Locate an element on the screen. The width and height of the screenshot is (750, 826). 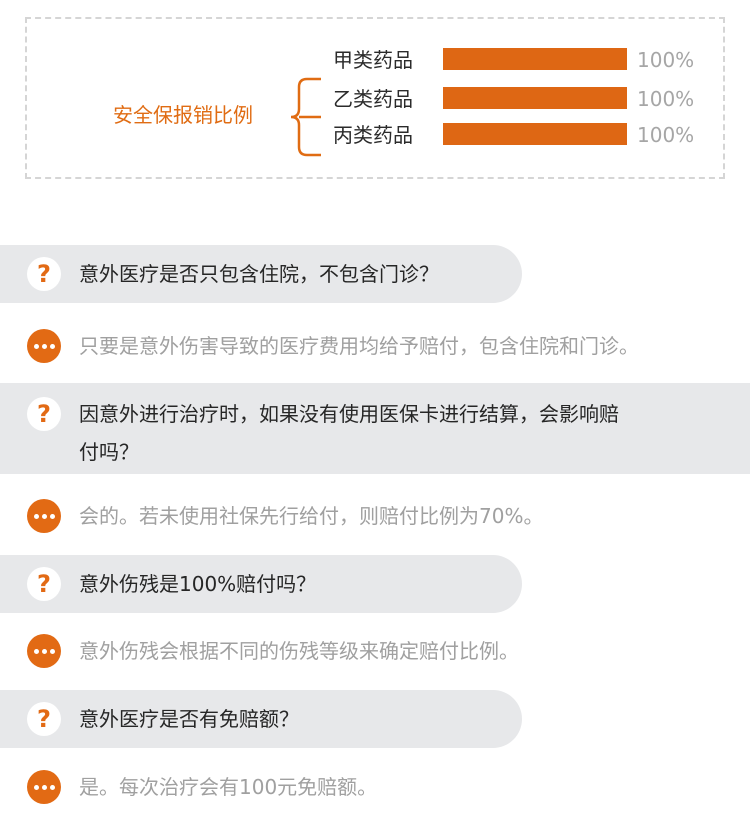
question-text: 意外医疗是否有免赔额？ is located at coordinates (189, 719).